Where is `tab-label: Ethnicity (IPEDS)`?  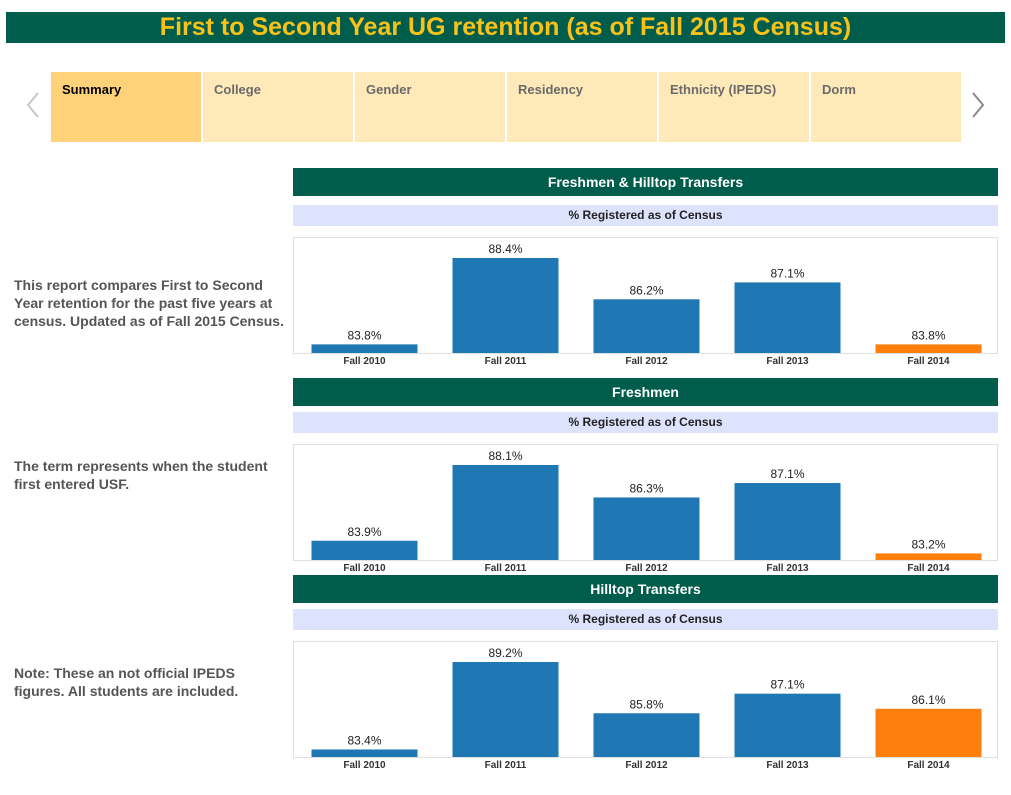 tab-label: Ethnicity (IPEDS) is located at coordinates (723, 89).